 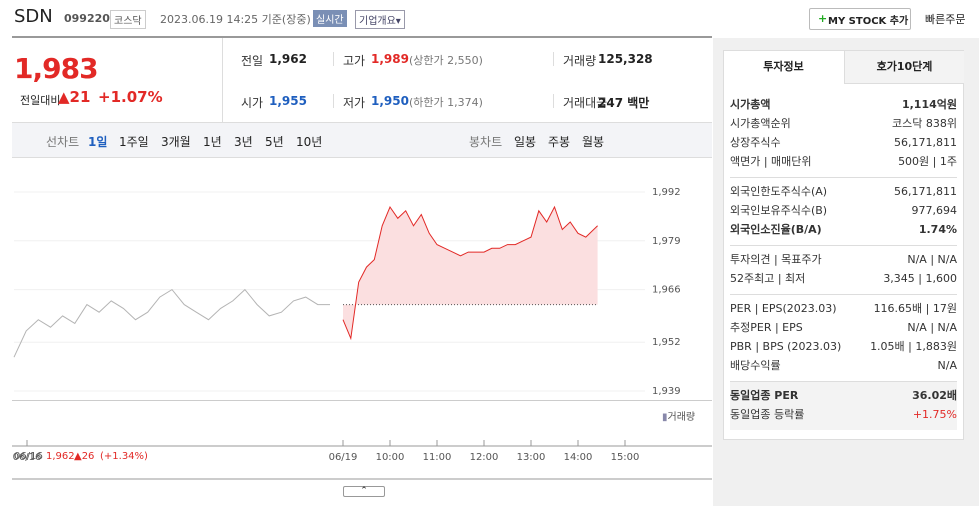 What do you see at coordinates (750, 104) in the screenshot?
I see `info-label: 시가총액` at bounding box center [750, 104].